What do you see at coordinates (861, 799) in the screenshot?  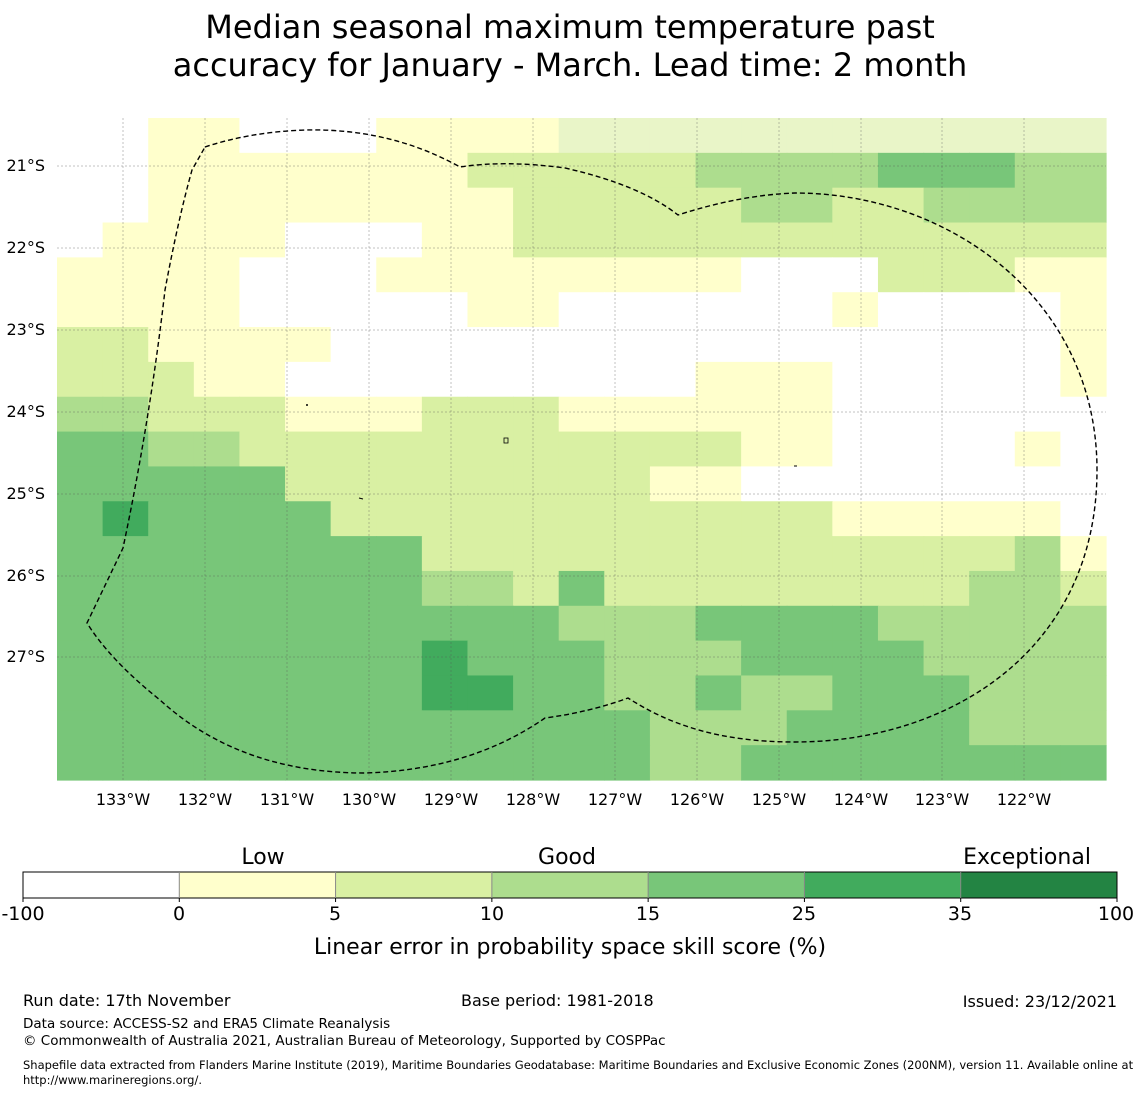 I see `lon-label-124w: 124°W` at bounding box center [861, 799].